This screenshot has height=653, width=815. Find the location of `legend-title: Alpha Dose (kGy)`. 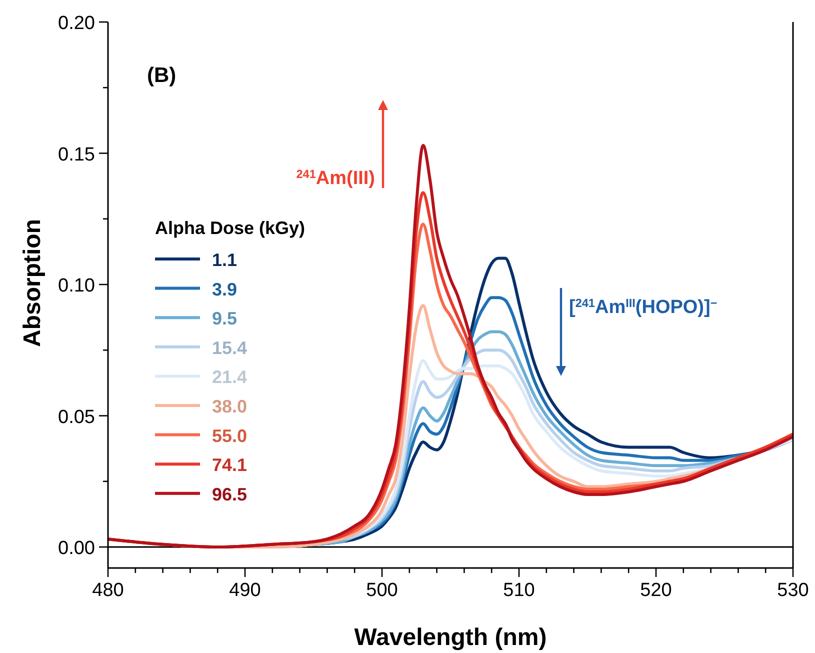

legend-title: Alpha Dose (kGy) is located at coordinates (230, 228).